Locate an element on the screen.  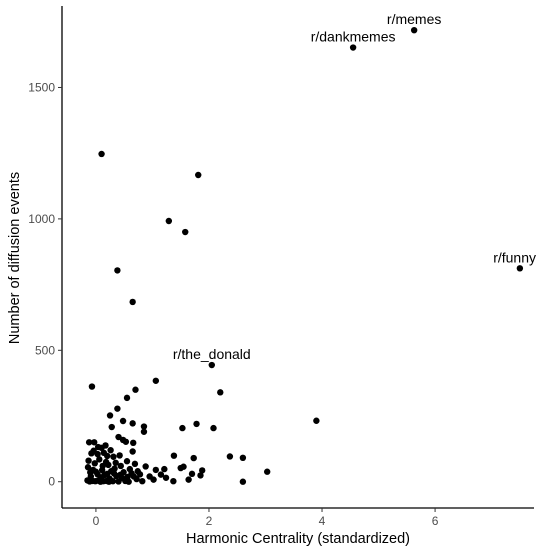
x-tick-label: 6 is located at coordinates (435, 521).